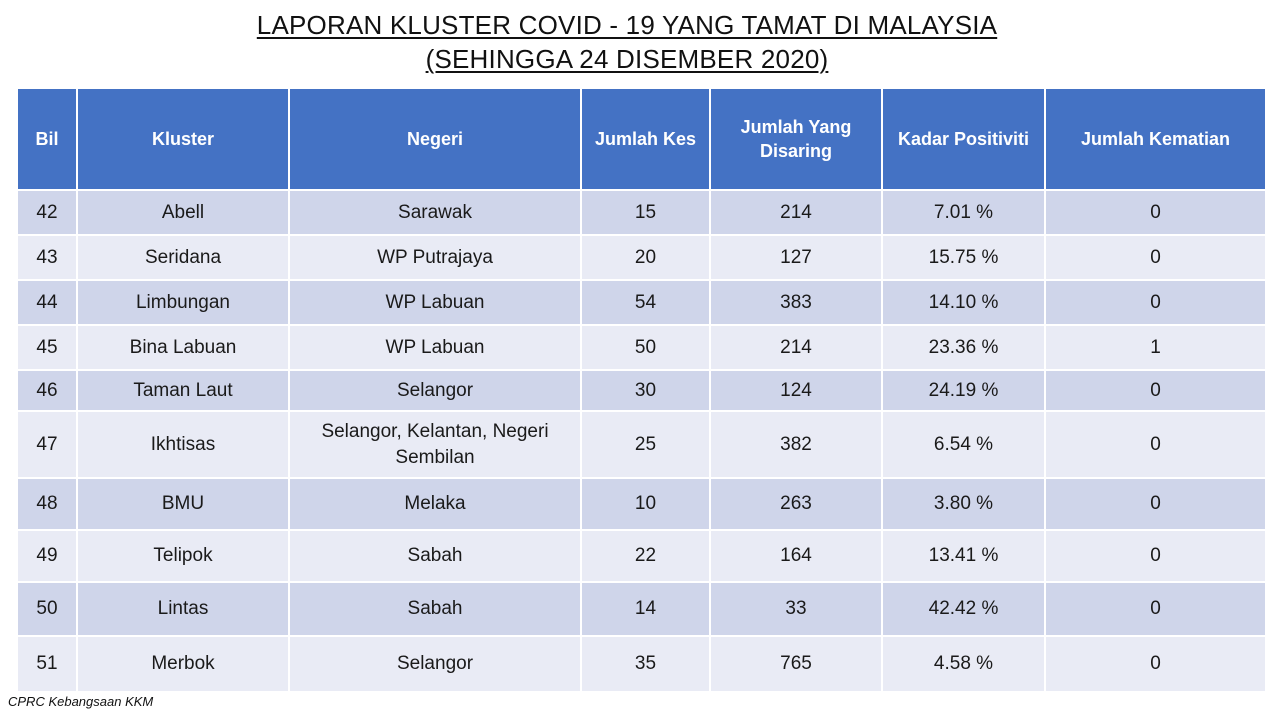 Image resolution: width=1280 pixels, height=720 pixels. I want to click on cell-positiviti: 14.10 %, so click(963, 302).